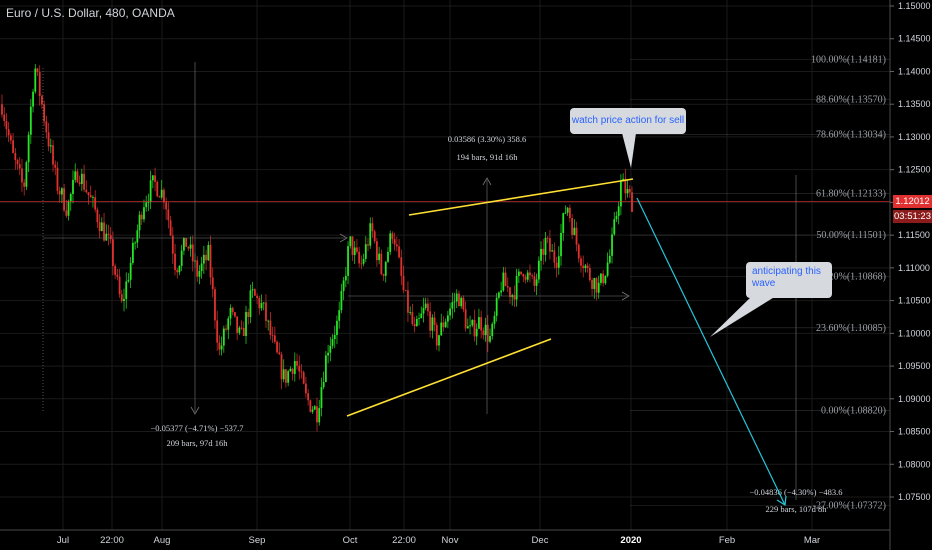 Image resolution: width=932 pixels, height=550 pixels. What do you see at coordinates (711, 351) in the screenshot?
I see `projected-wave-line` at bounding box center [711, 351].